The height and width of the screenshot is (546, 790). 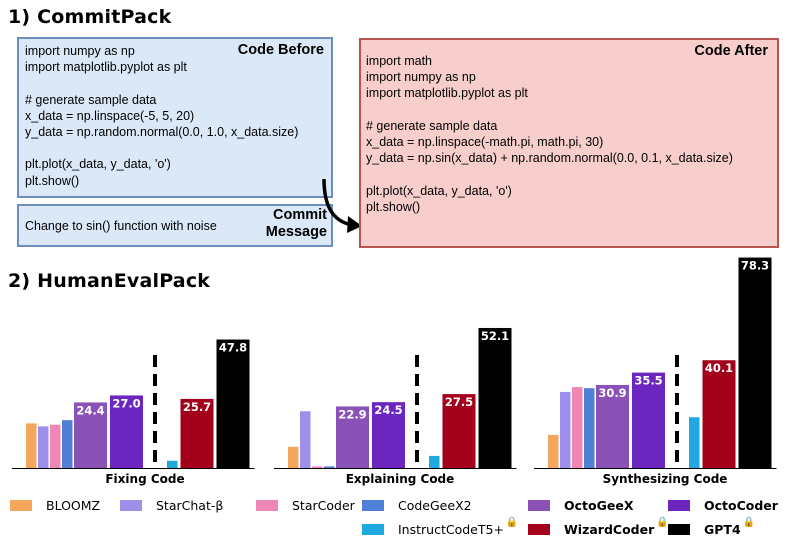 I want to click on code-before-line: import numpy as np, so click(x=80, y=51).